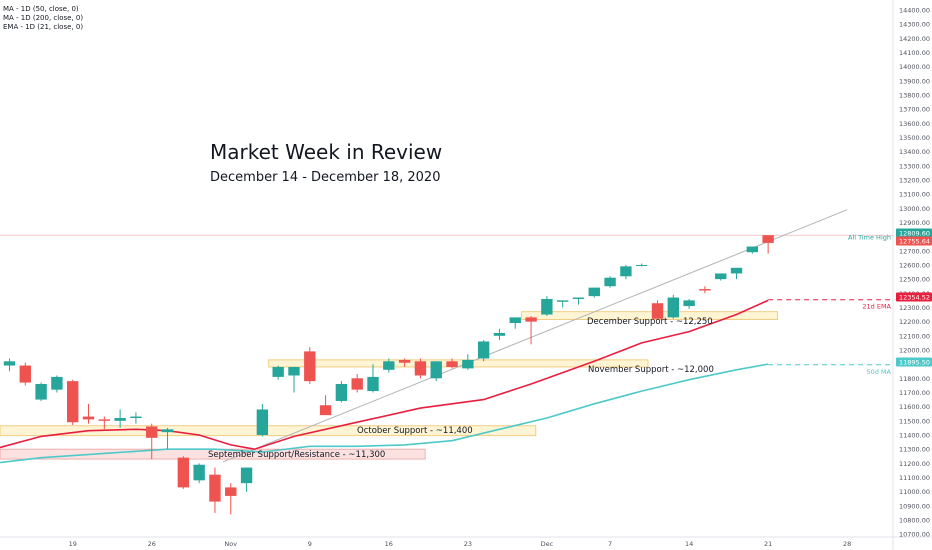 The image size is (932, 550). What do you see at coordinates (310, 544) in the screenshot?
I see `date-tick-label: 9` at bounding box center [310, 544].